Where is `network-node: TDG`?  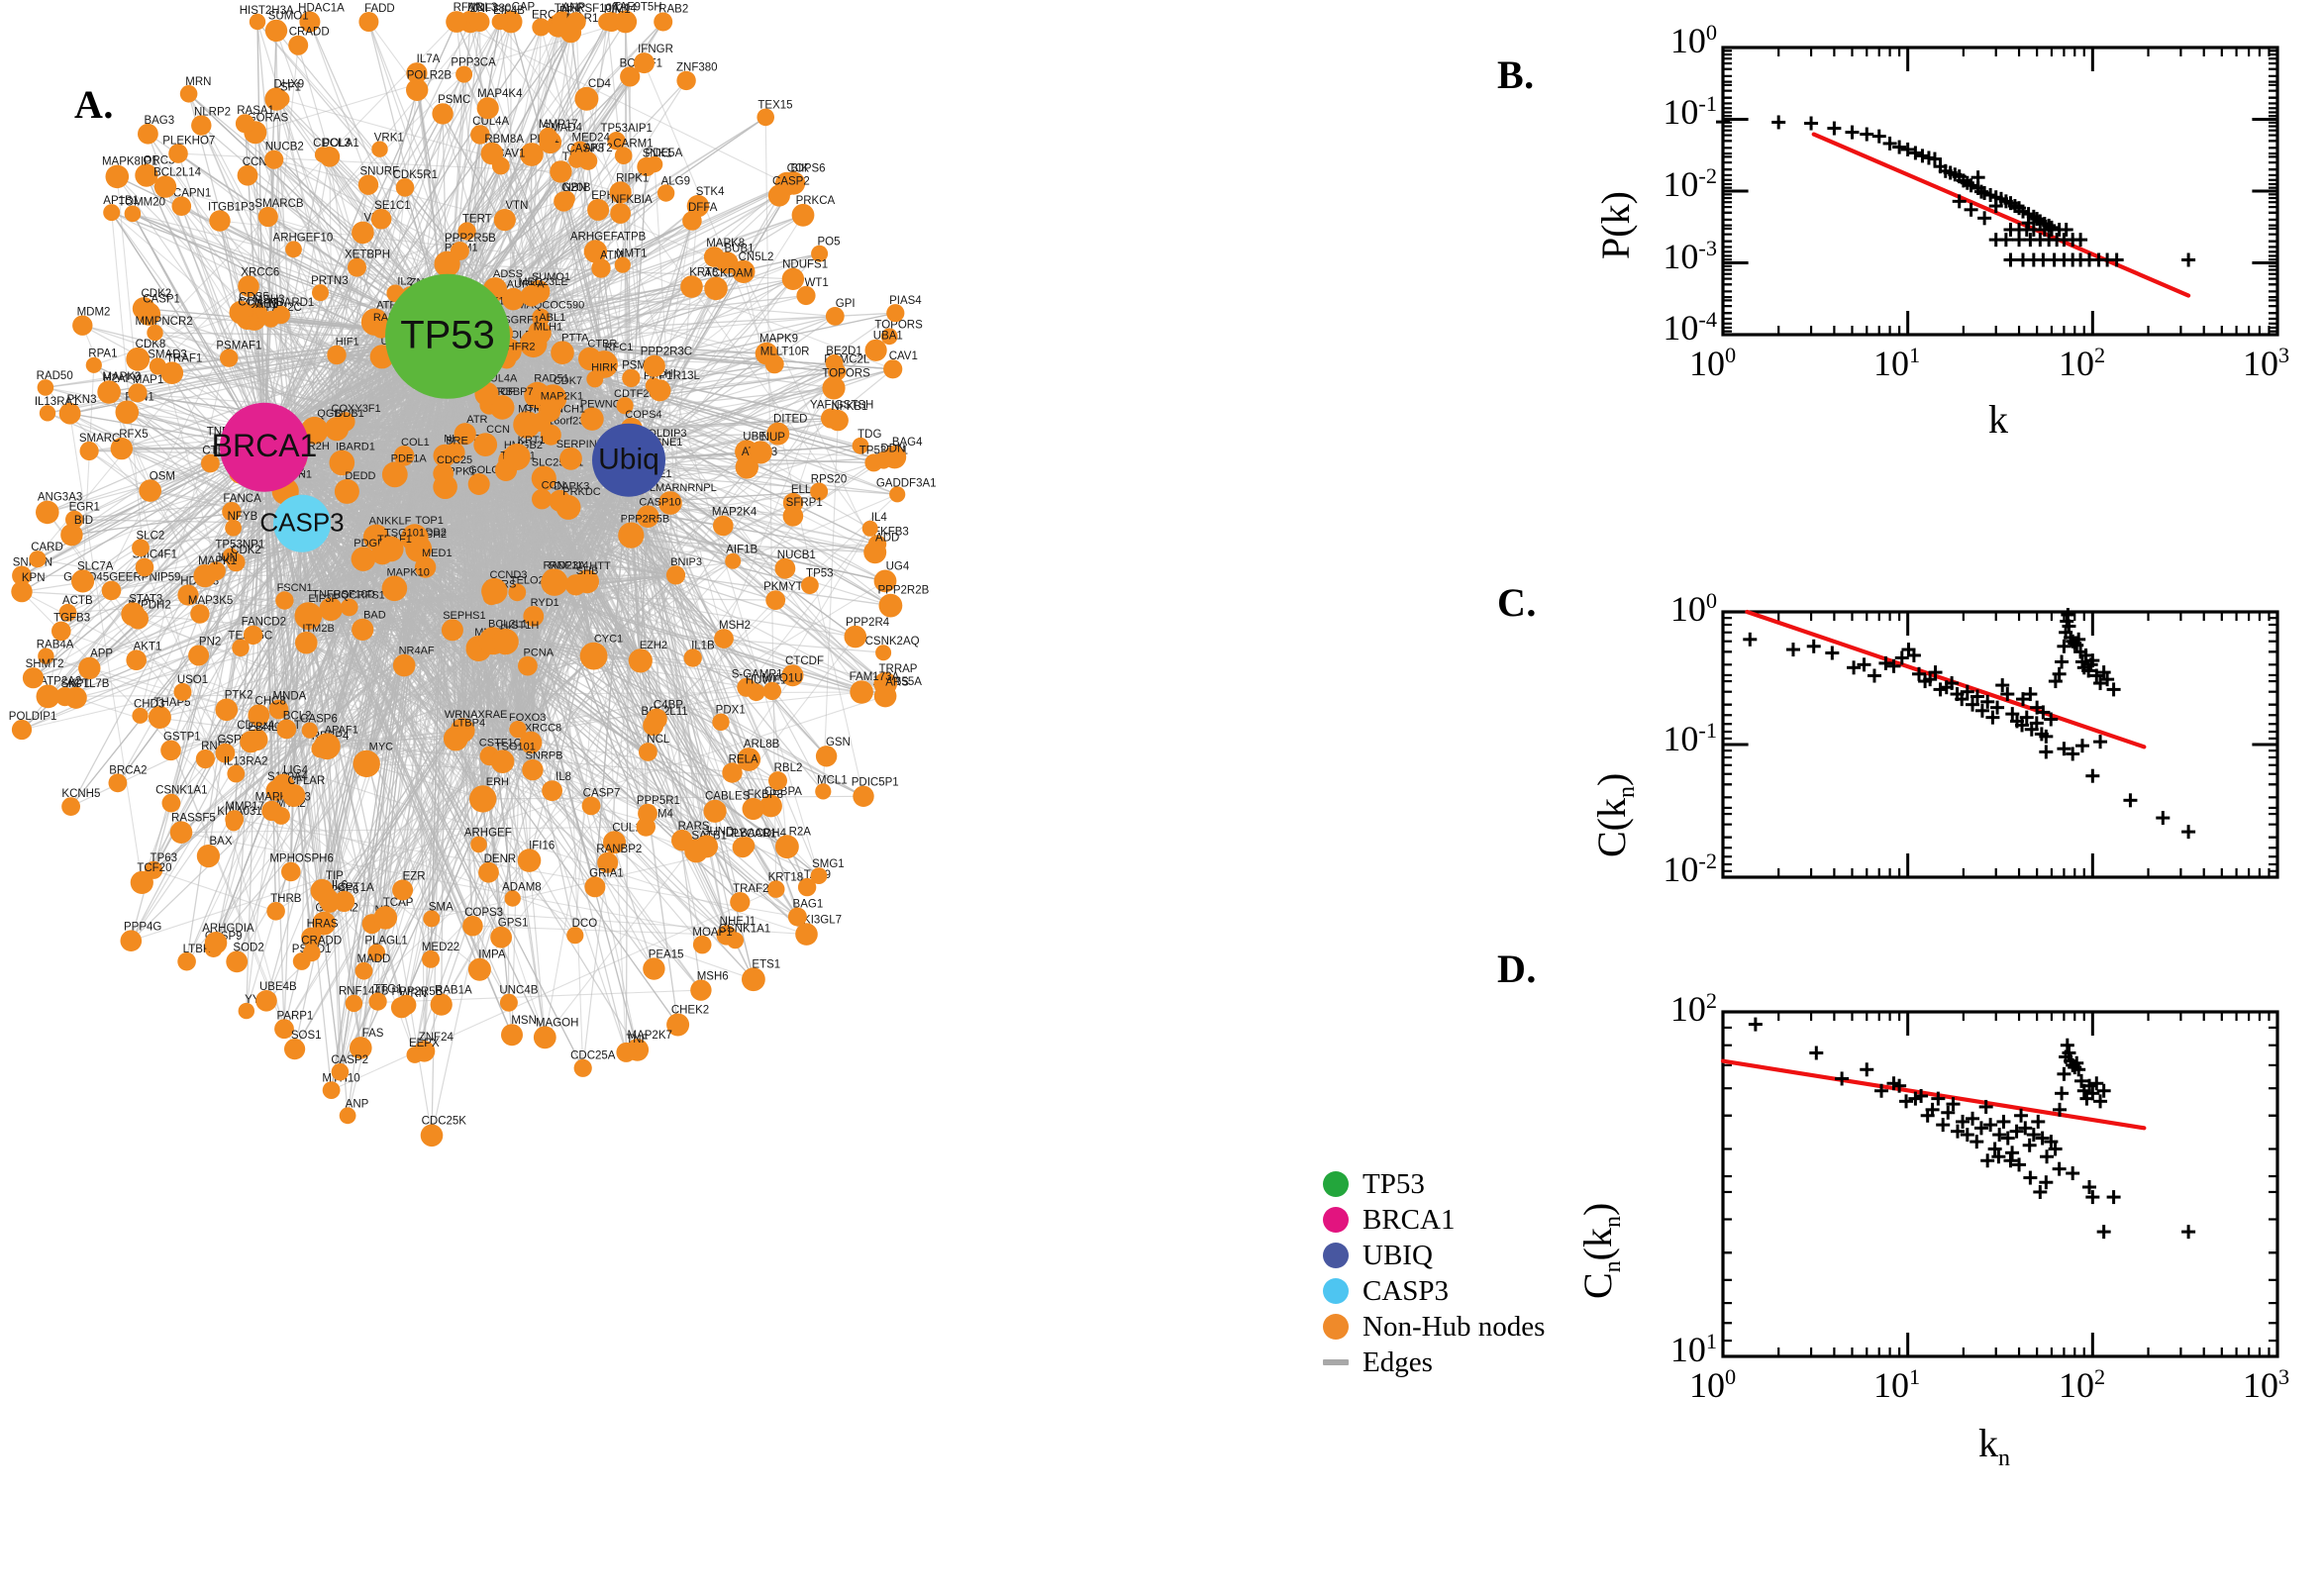
network-node: TDG is located at coordinates (867, 441).